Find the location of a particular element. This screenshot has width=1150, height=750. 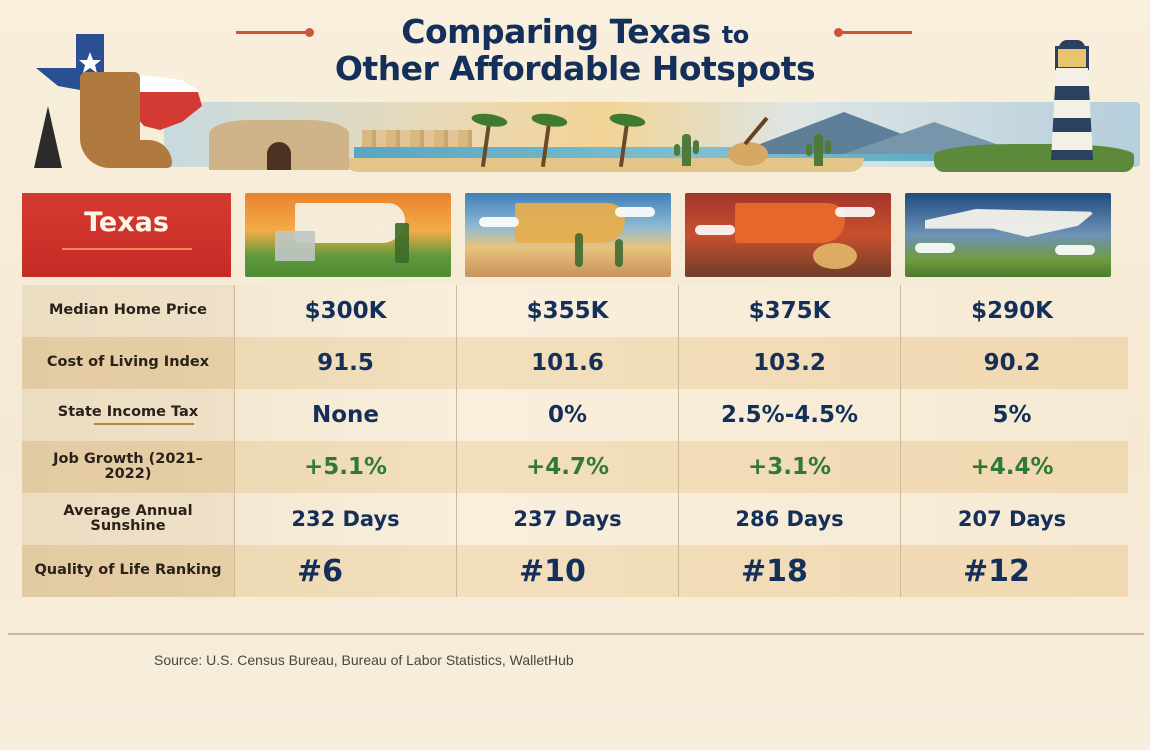

value-col4: $290K is located at coordinates (1012, 311).